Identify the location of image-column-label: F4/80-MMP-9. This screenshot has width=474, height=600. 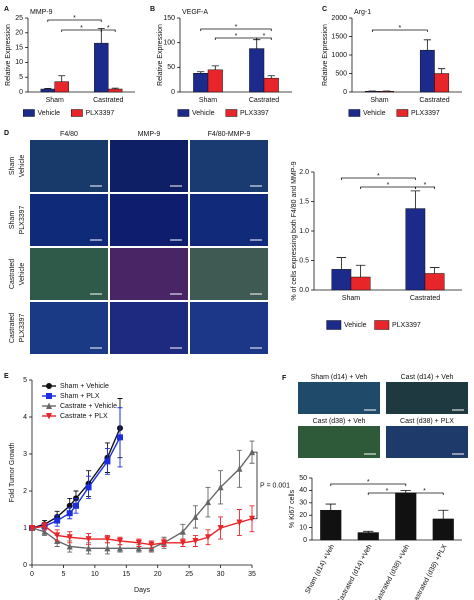
(229, 134).